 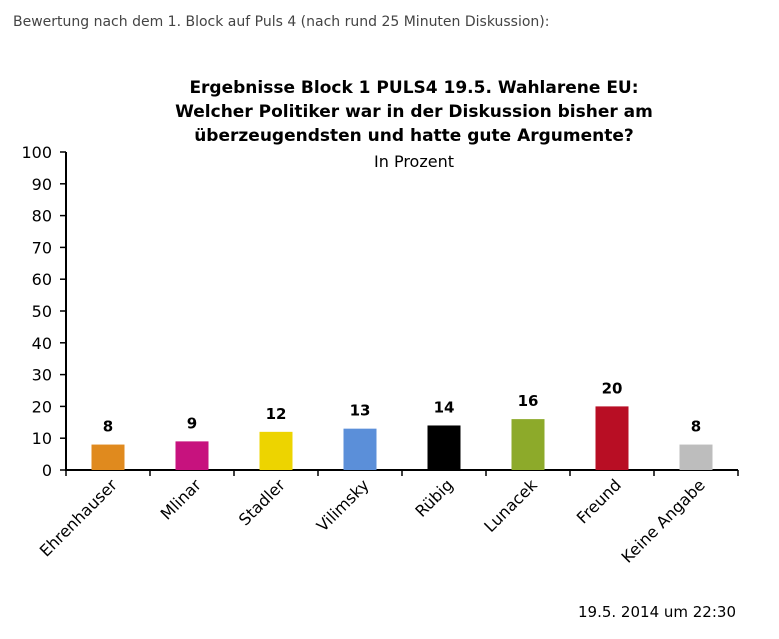 What do you see at coordinates (42, 438) in the screenshot?
I see `y-tick-label: 10` at bounding box center [42, 438].